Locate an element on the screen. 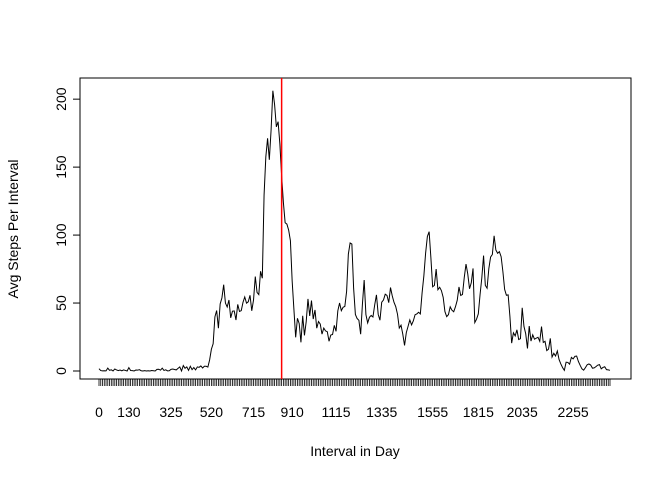 This screenshot has height=480, width=672. x-tick-label: 1555 is located at coordinates (432, 412).